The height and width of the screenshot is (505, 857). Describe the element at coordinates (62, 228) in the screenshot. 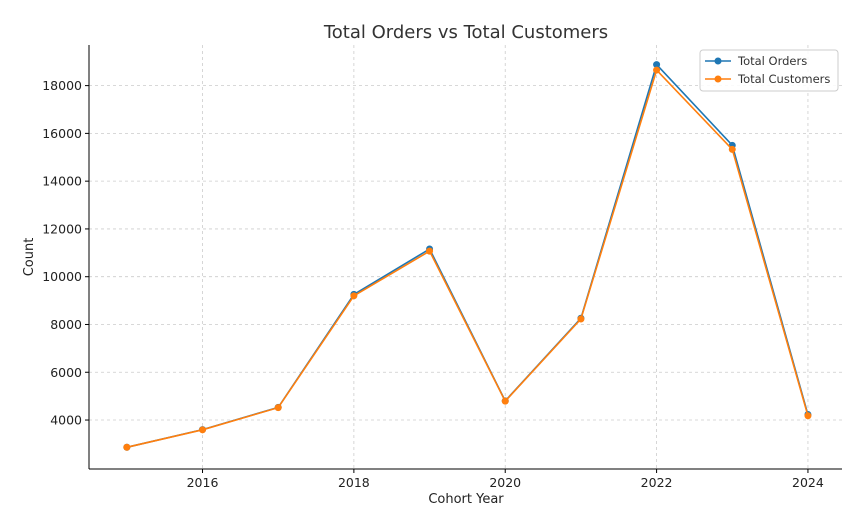

I see `y-tick-label: 12000` at that location.